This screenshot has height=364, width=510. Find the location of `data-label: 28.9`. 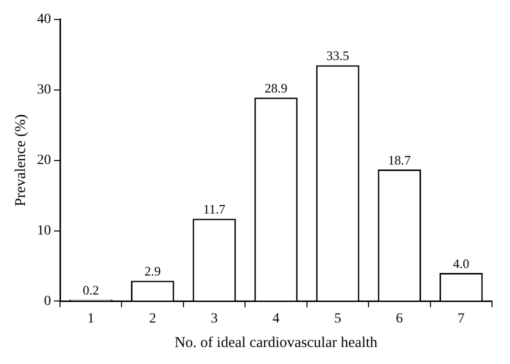

data-label: 28.9 is located at coordinates (276, 88).